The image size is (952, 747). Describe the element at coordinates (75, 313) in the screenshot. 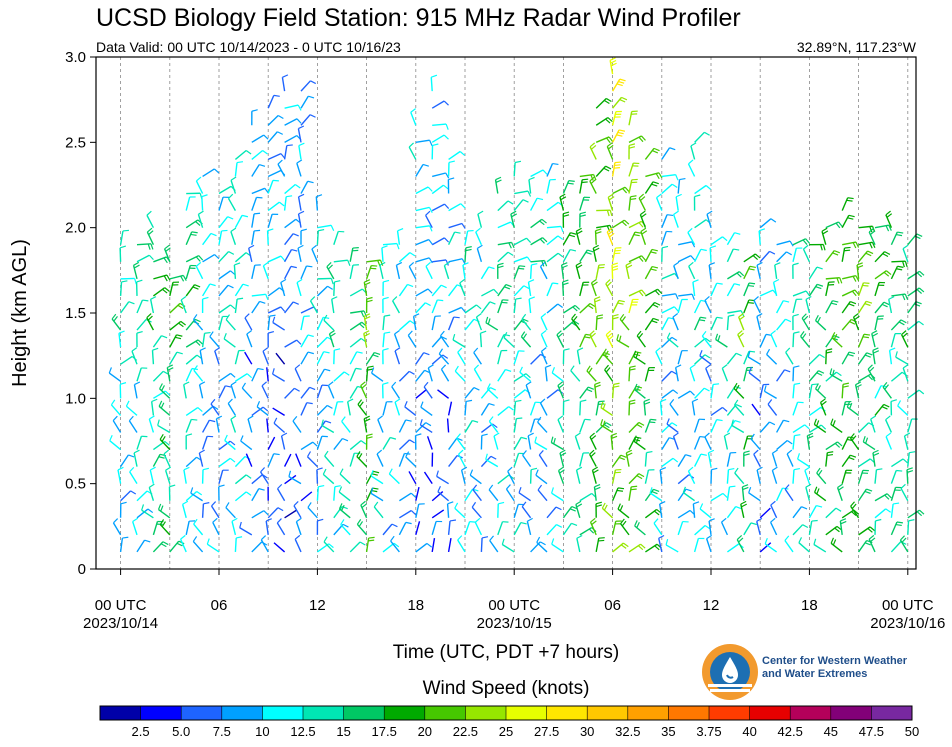

I see `y-tick-label: 1.5` at that location.